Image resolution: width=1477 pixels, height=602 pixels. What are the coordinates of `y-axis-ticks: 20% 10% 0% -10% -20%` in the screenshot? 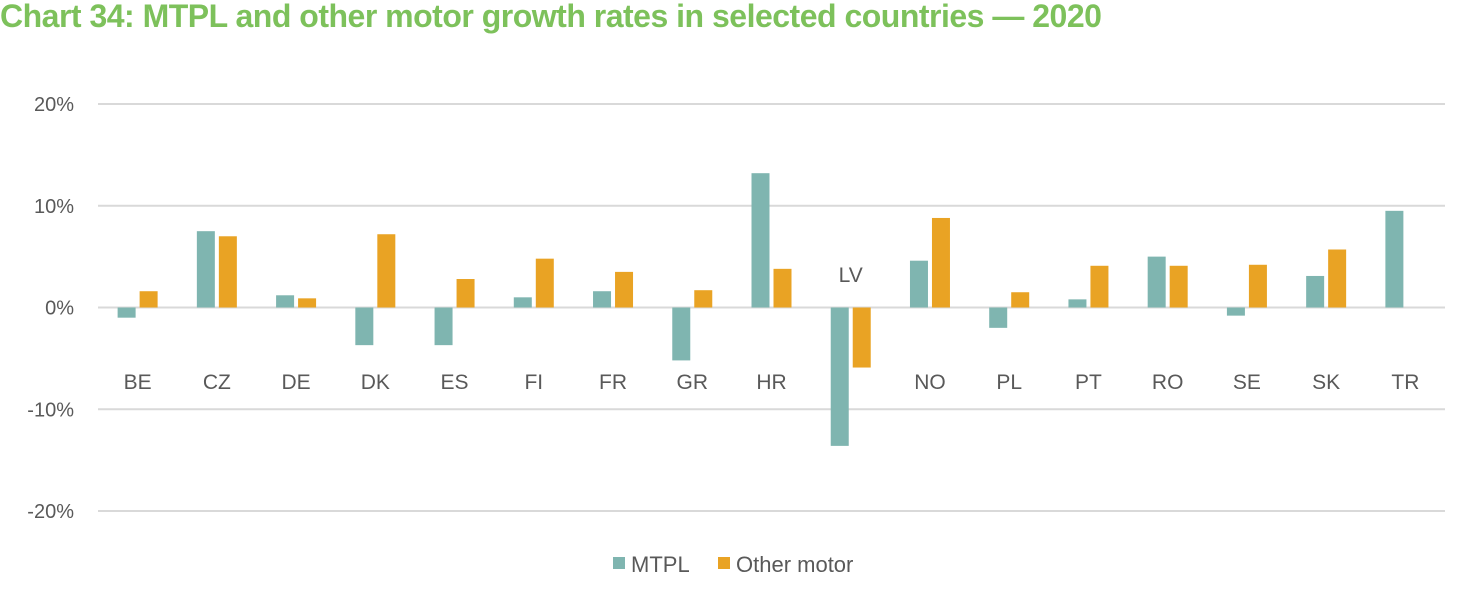 It's located at (50, 308).